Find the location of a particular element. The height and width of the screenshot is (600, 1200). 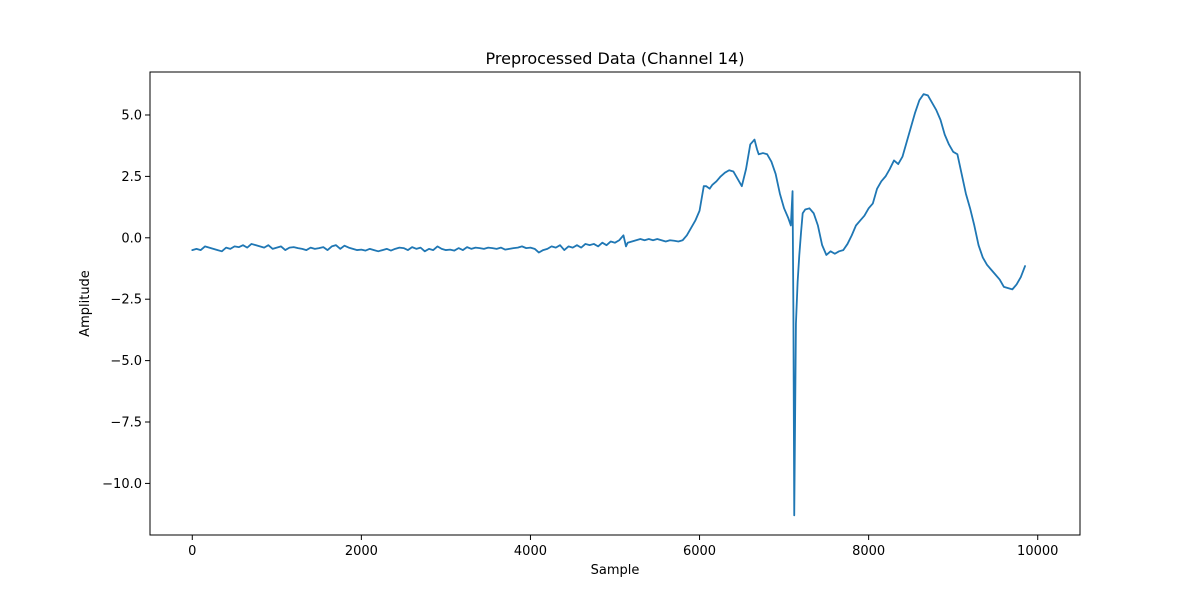

y-axis-ticks: 5.0 2.5 0.0 −2.5 −5.0 −7.5 −10.0 is located at coordinates (126, 300).